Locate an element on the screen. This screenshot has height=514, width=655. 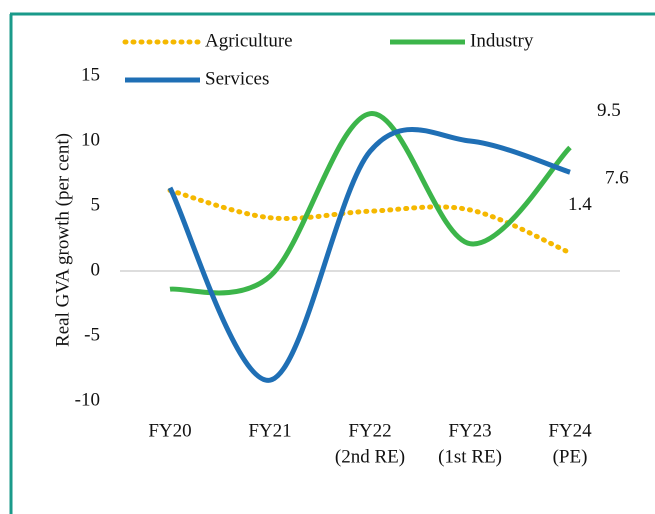
x-tick-label: (2nd RE) is located at coordinates (370, 456).